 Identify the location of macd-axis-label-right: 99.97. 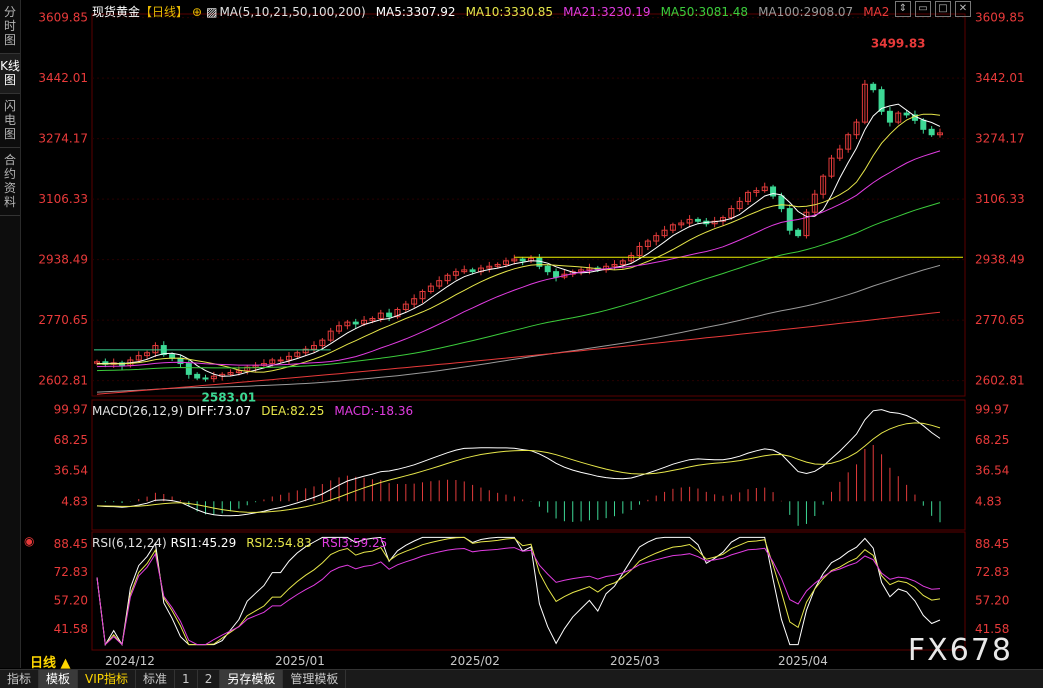
(992, 410).